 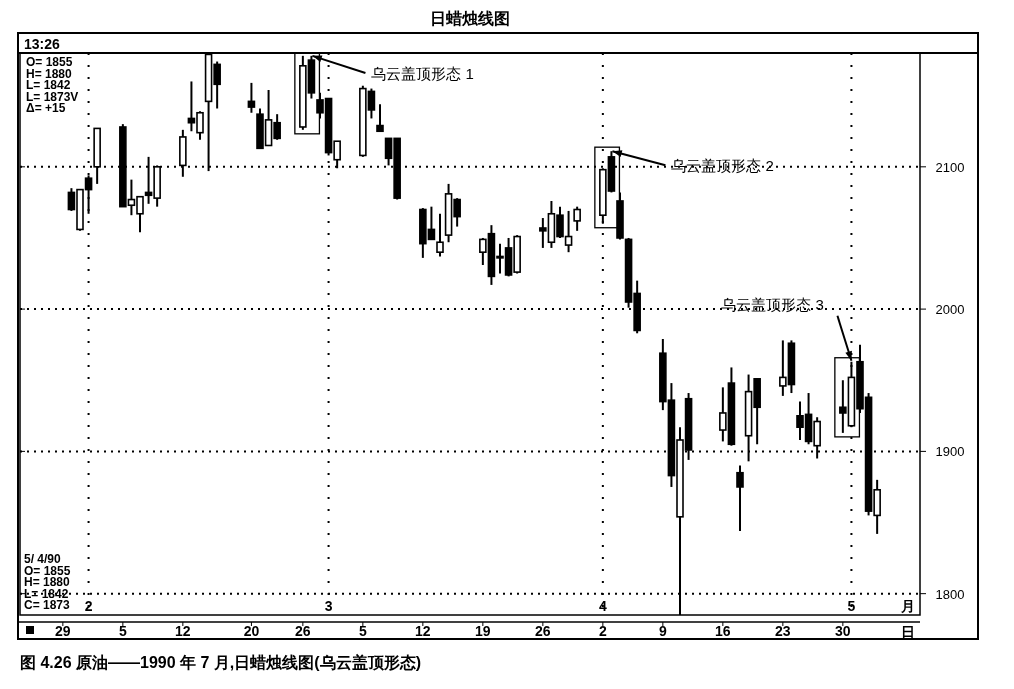 I want to click on x-tick-label: 19, so click(x=483, y=631).